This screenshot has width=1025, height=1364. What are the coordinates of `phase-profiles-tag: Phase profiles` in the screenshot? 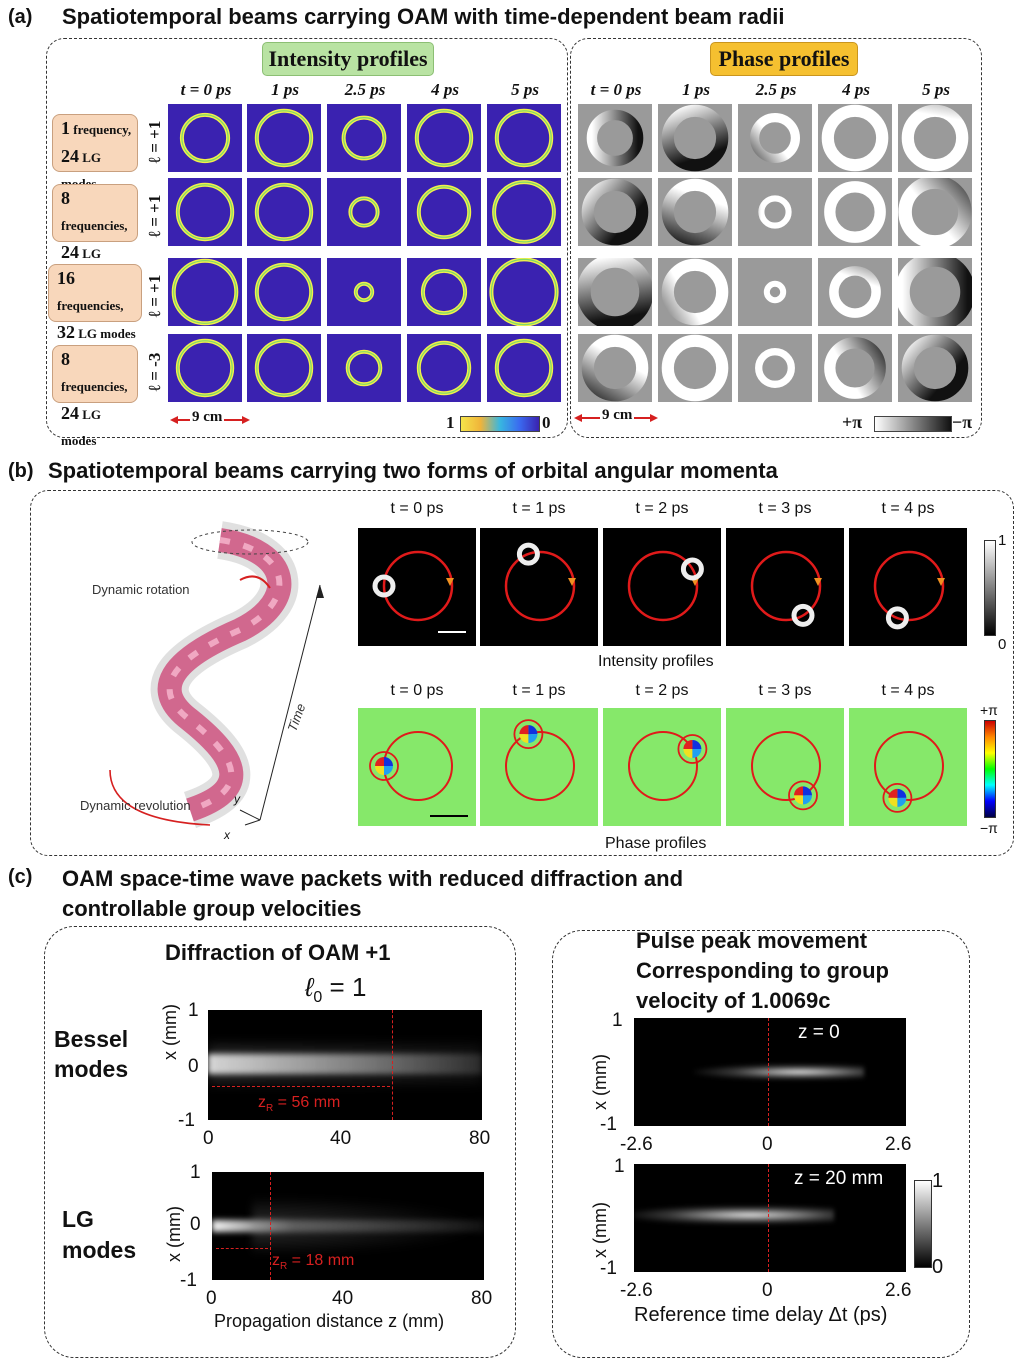 It's located at (784, 59).